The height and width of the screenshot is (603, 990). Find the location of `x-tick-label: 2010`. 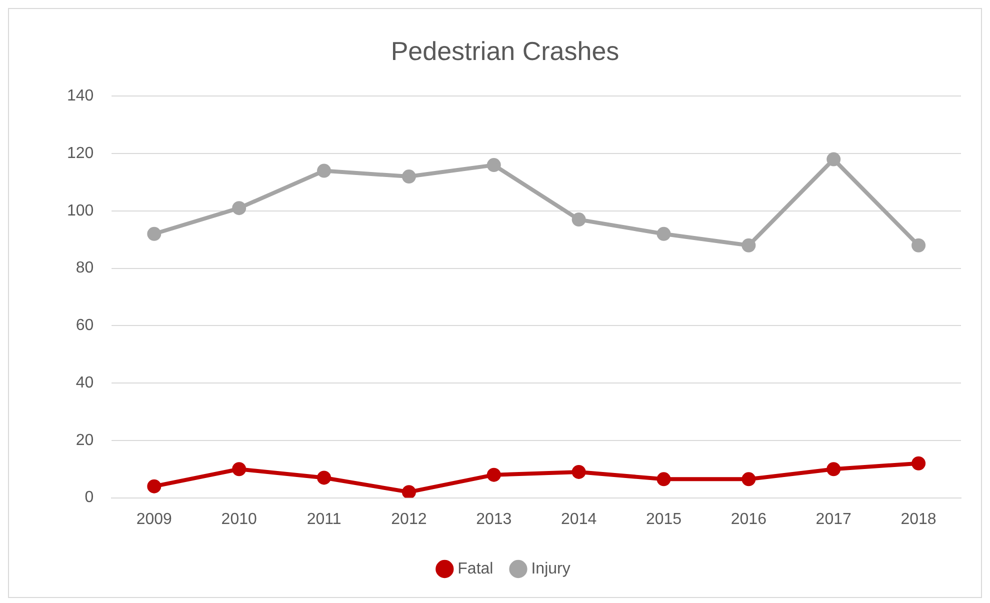

x-tick-label: 2010 is located at coordinates (239, 519).